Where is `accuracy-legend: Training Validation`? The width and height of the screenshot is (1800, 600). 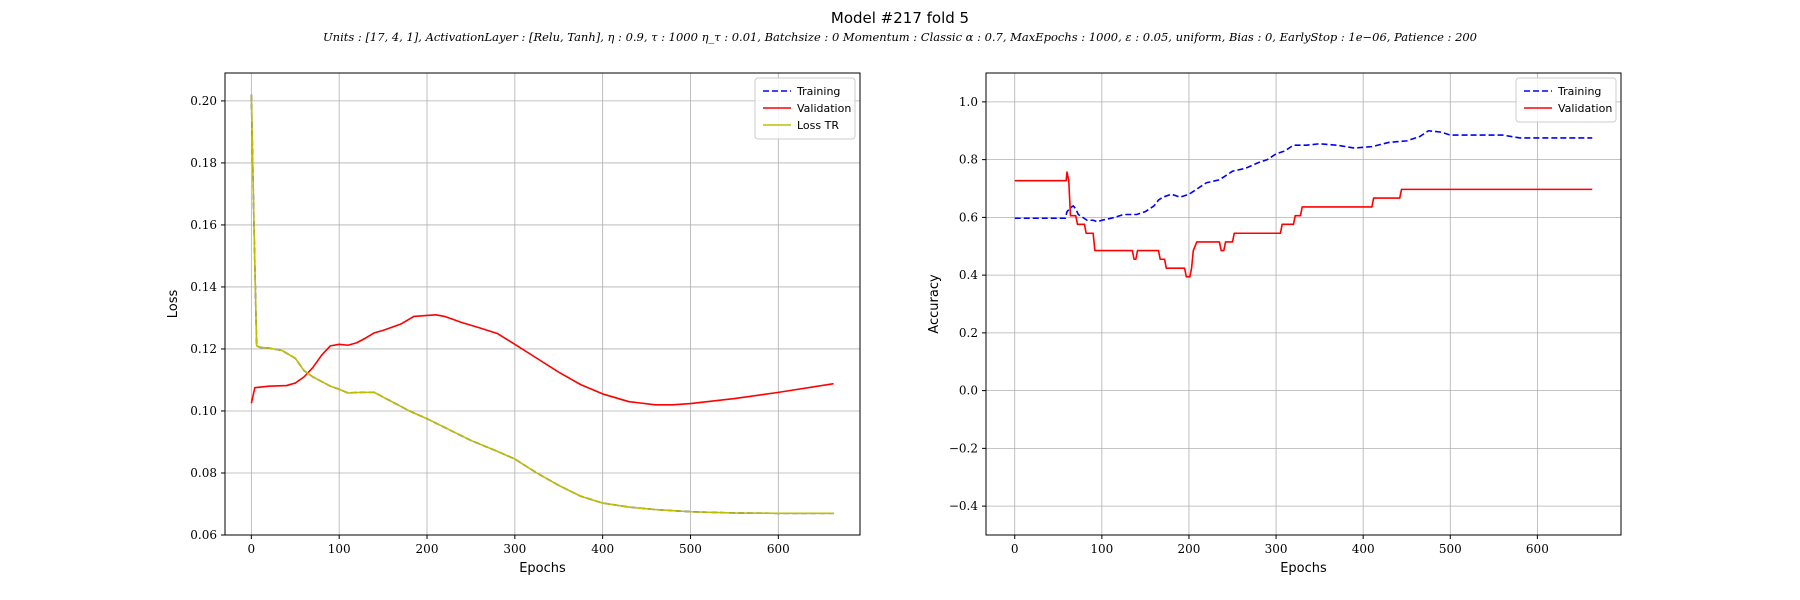 accuracy-legend: Training Validation is located at coordinates (1566, 100).